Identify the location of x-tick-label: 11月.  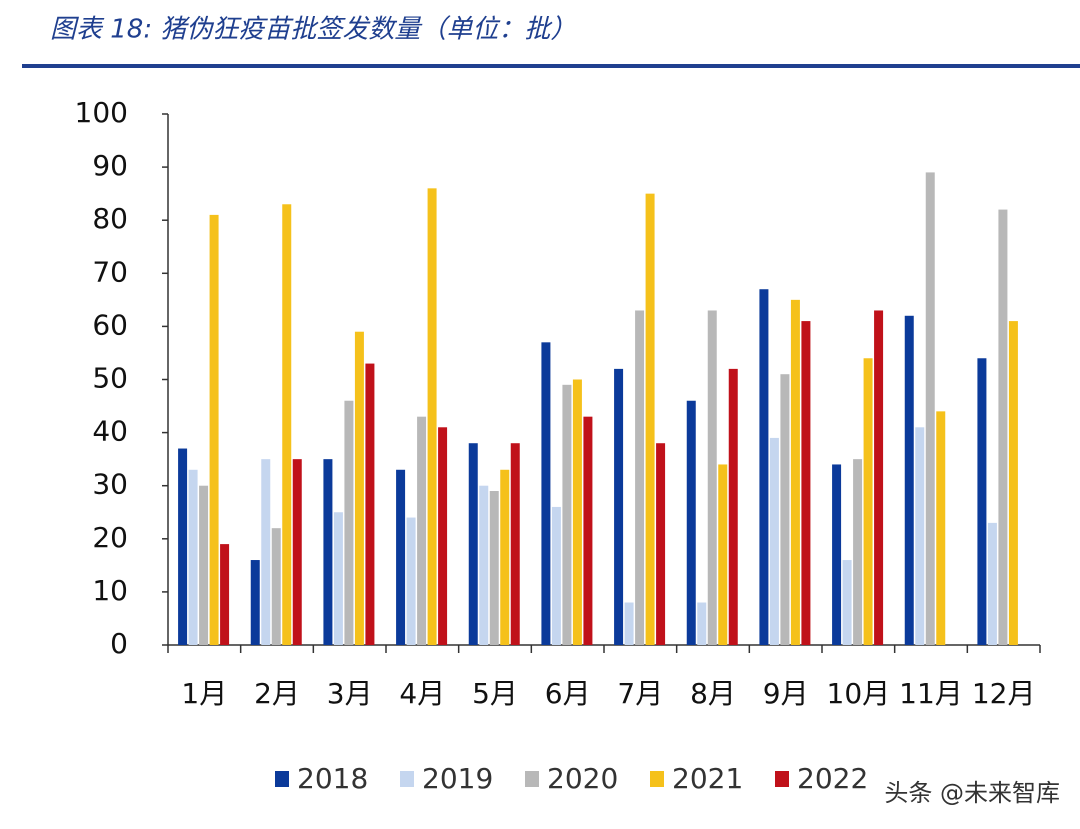
(931, 693).